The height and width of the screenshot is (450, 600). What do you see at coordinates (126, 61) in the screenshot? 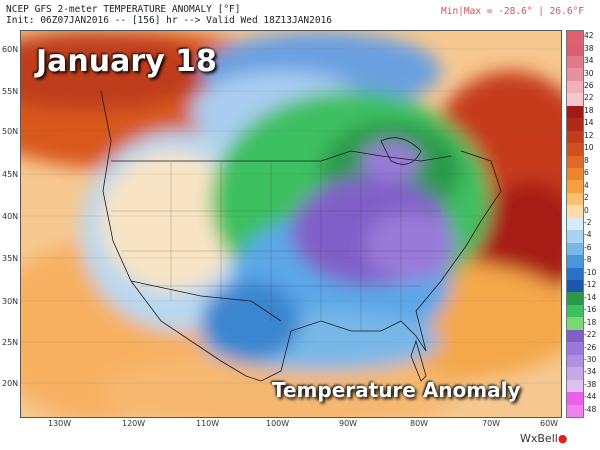
I see `date-overlay-title: January 18` at bounding box center [126, 61].